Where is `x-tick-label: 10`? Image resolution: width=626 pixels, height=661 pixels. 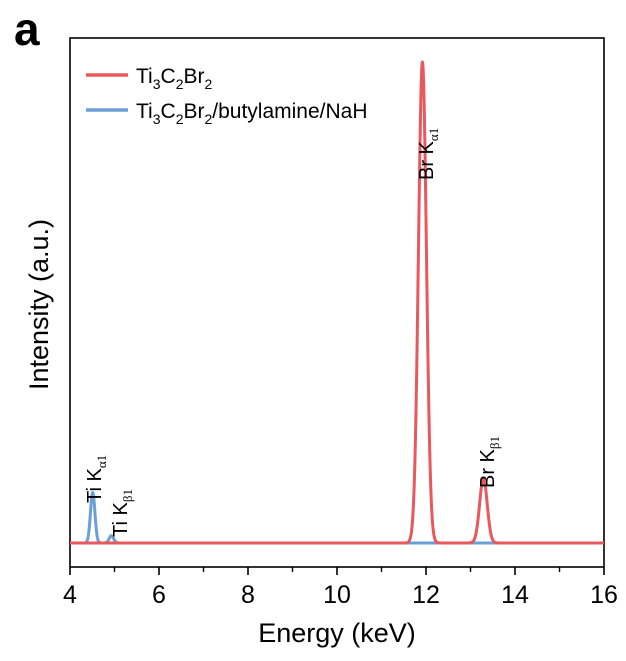 x-tick-label: 10 is located at coordinates (337, 595).